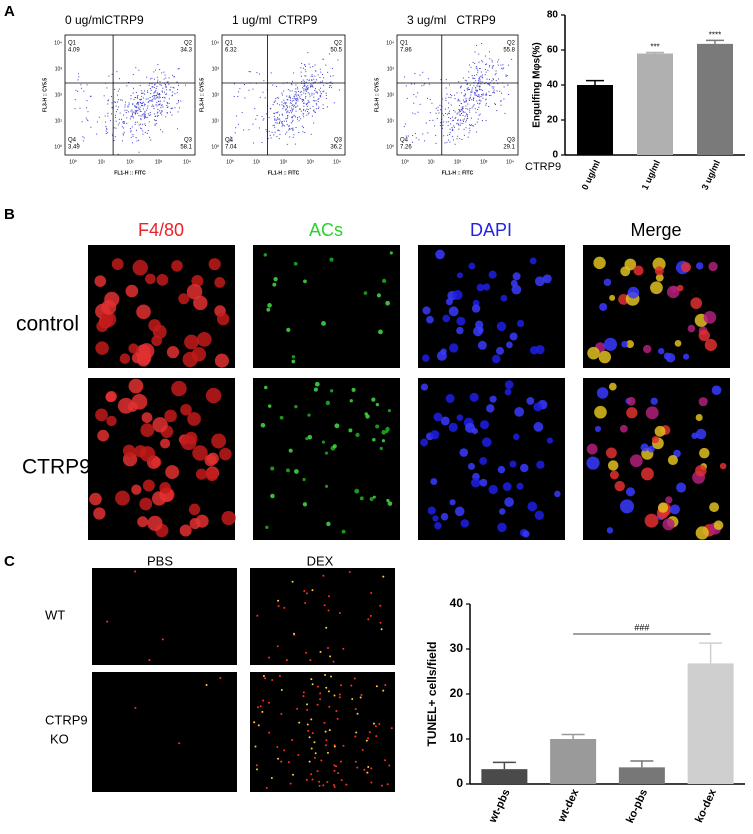  What do you see at coordinates (553, 85) in the screenshot?
I see `y-tick-label: 40` at bounding box center [553, 85].